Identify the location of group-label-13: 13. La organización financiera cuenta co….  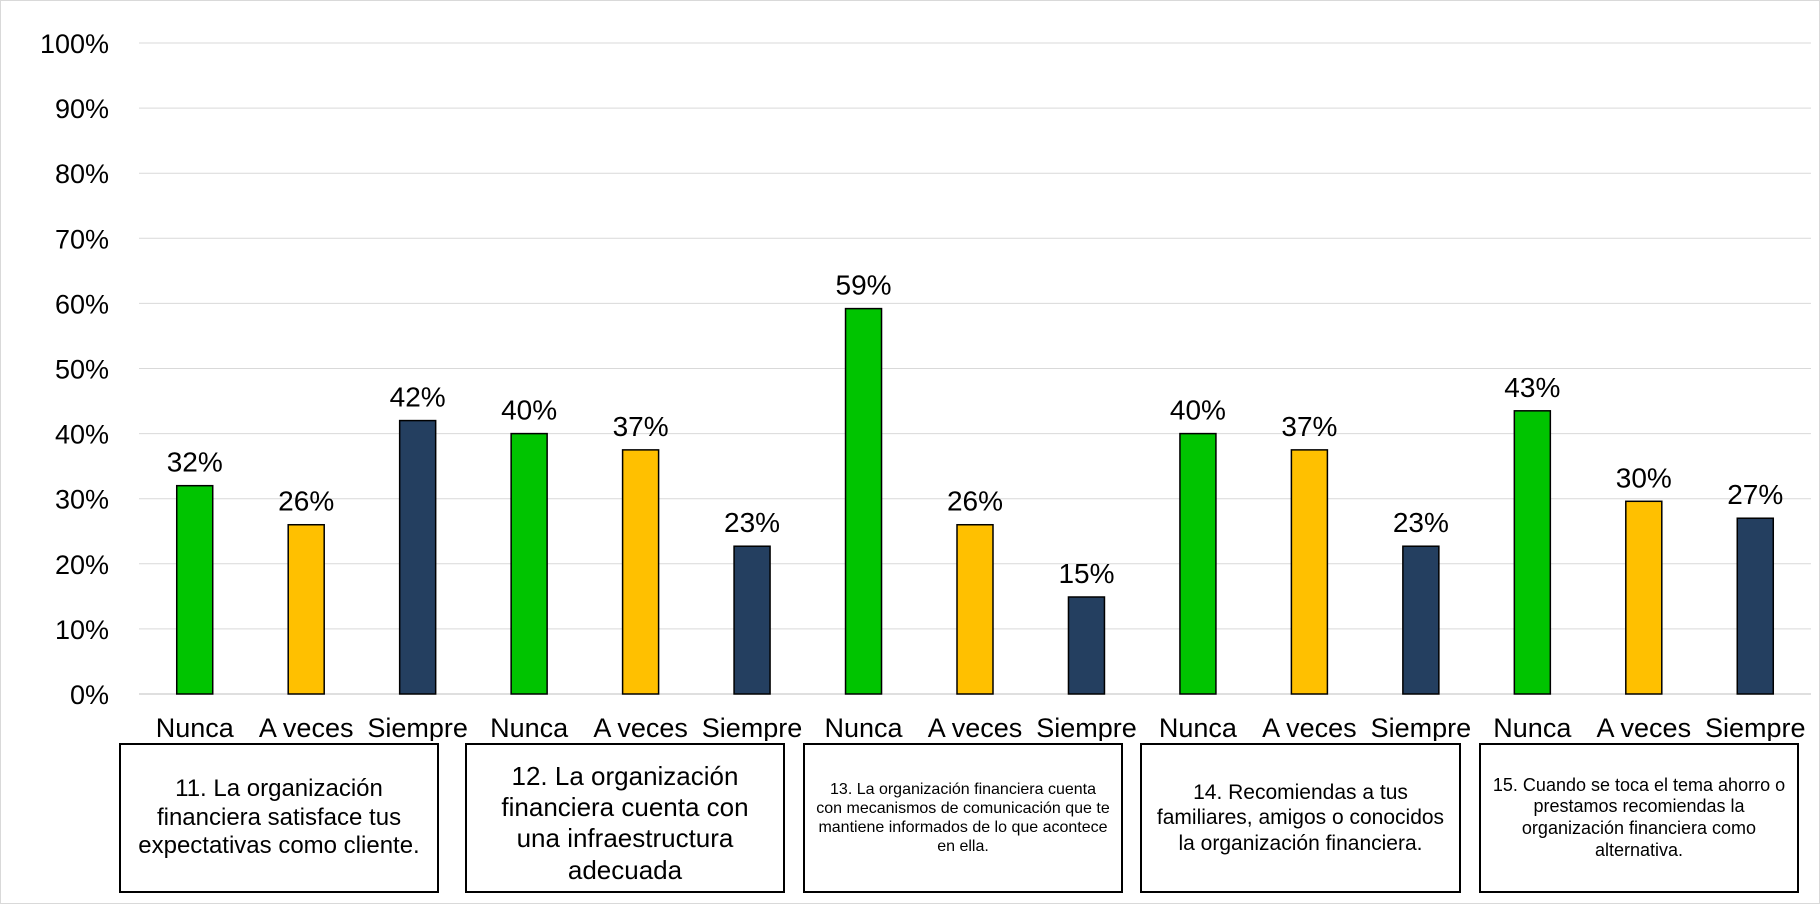
(963, 818).